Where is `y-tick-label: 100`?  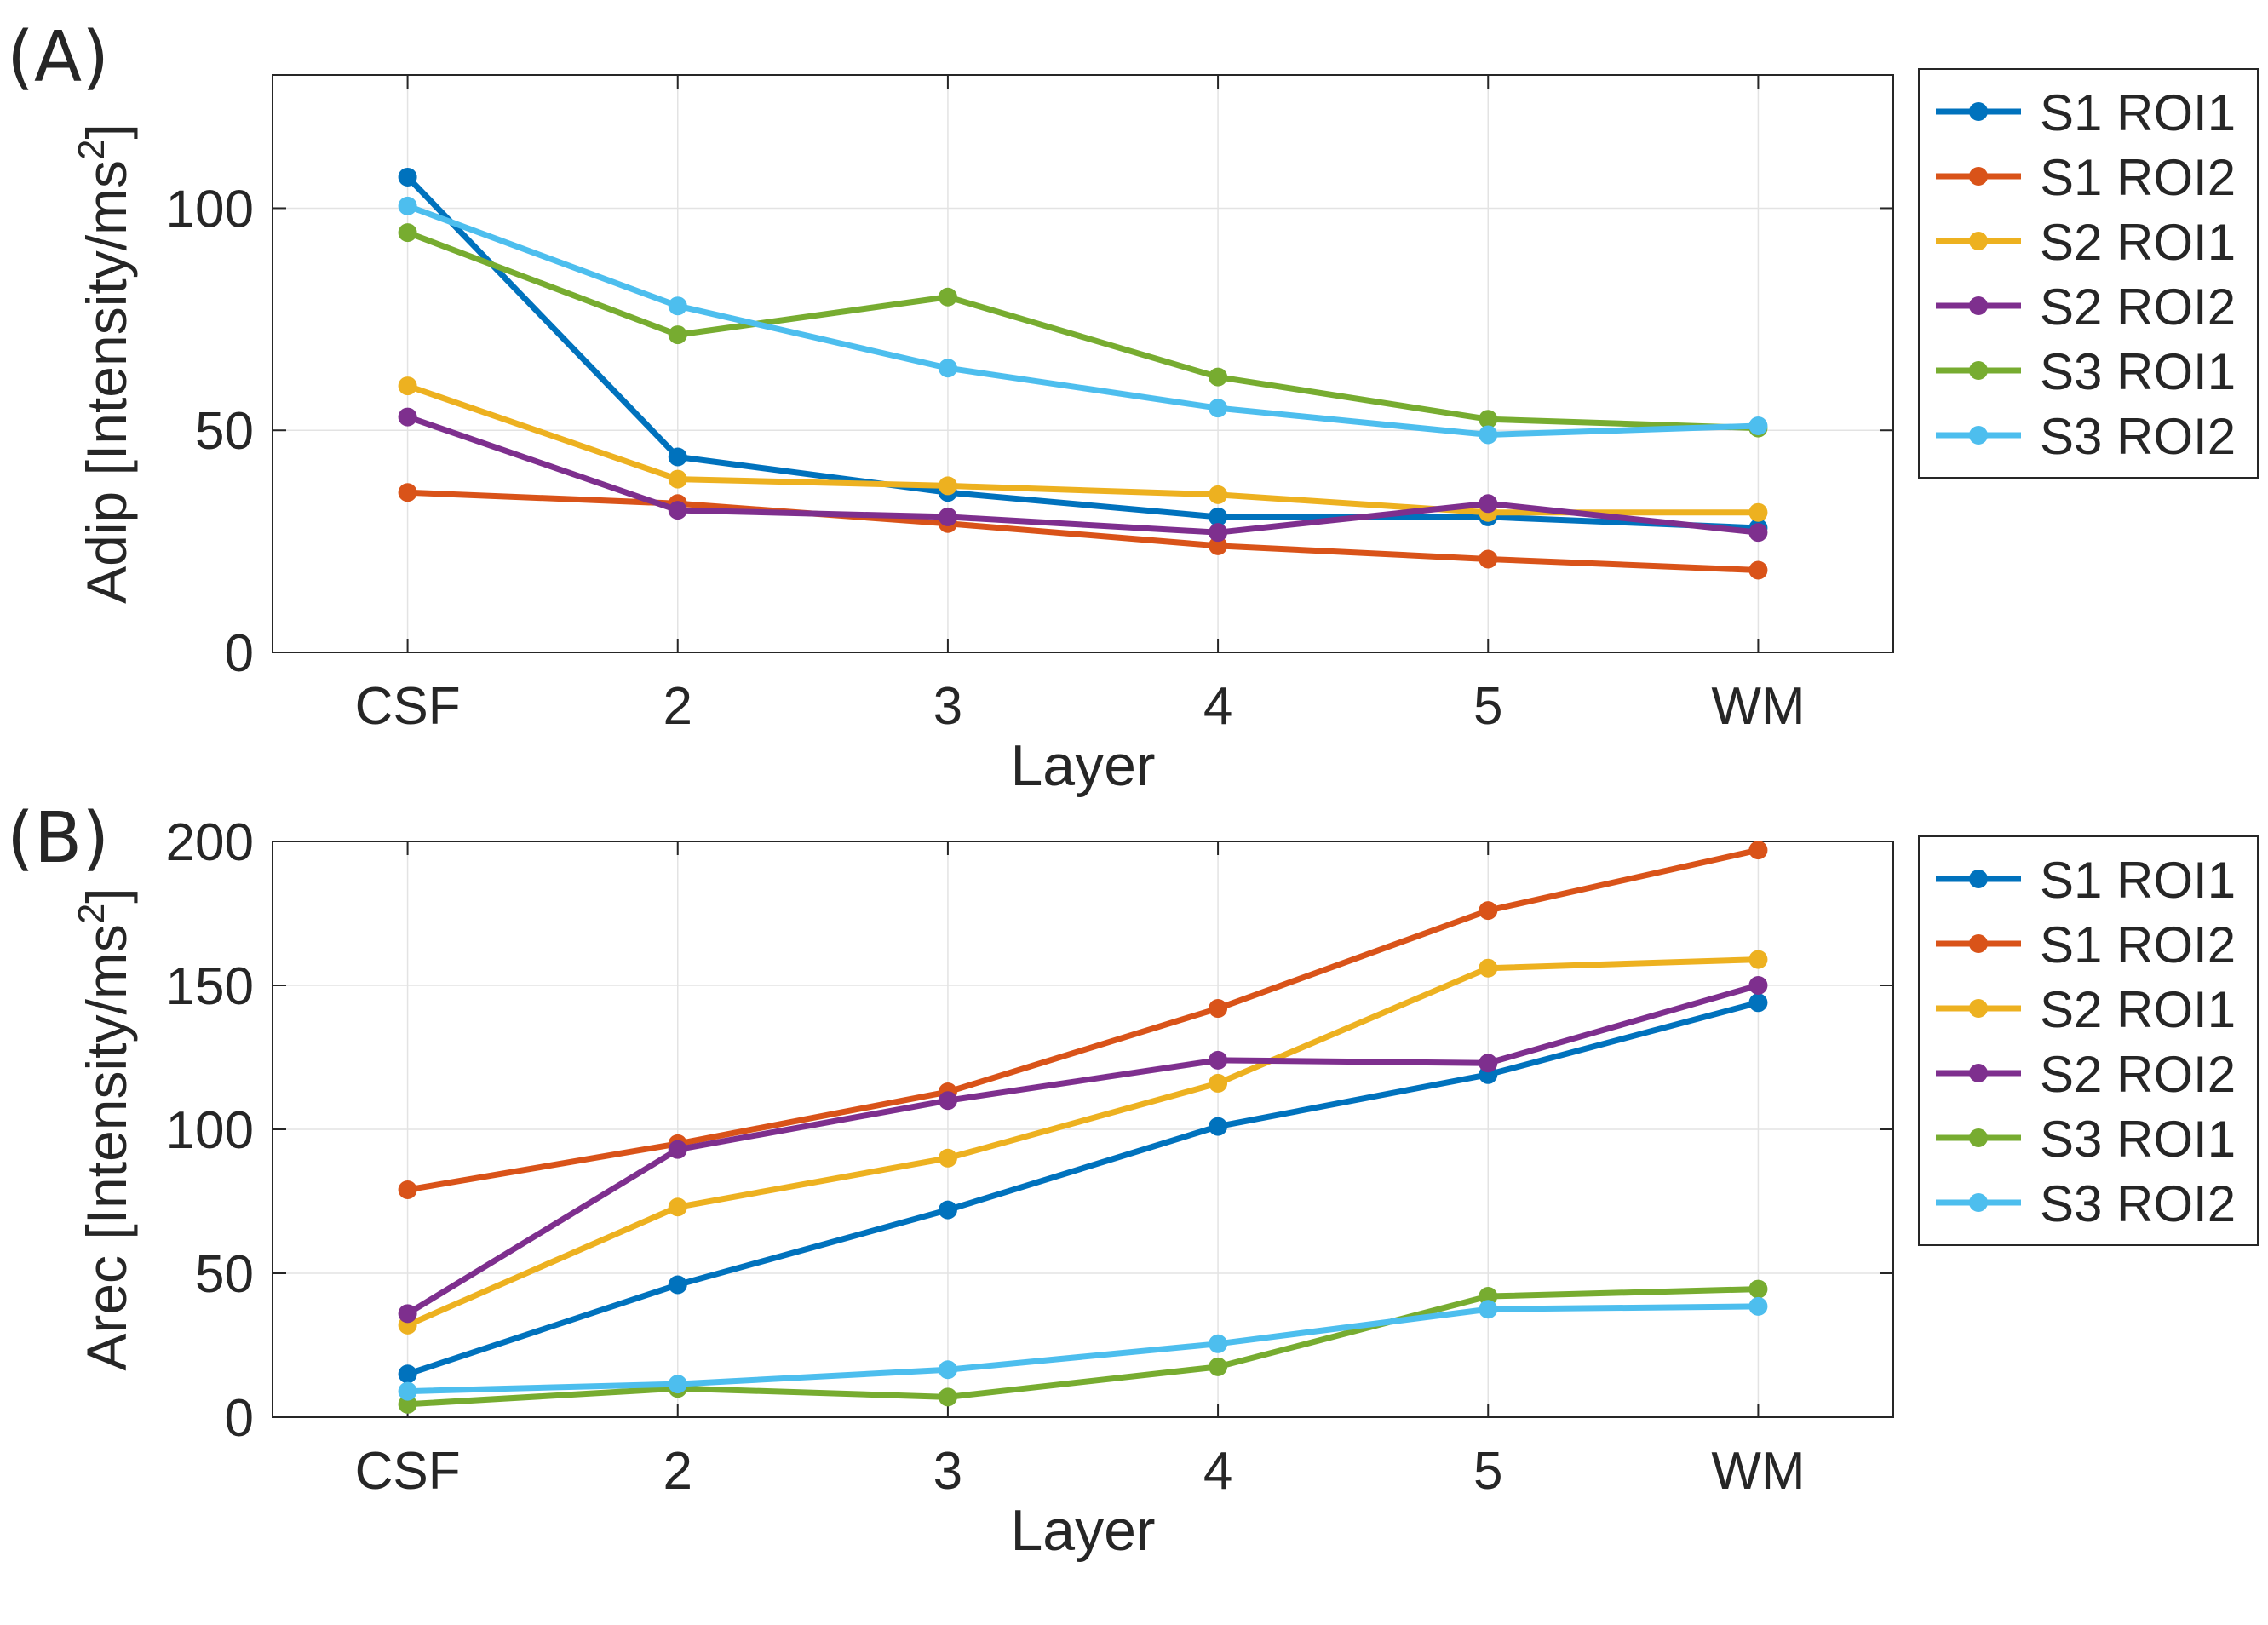 y-tick-label: 100 is located at coordinates (210, 1130).